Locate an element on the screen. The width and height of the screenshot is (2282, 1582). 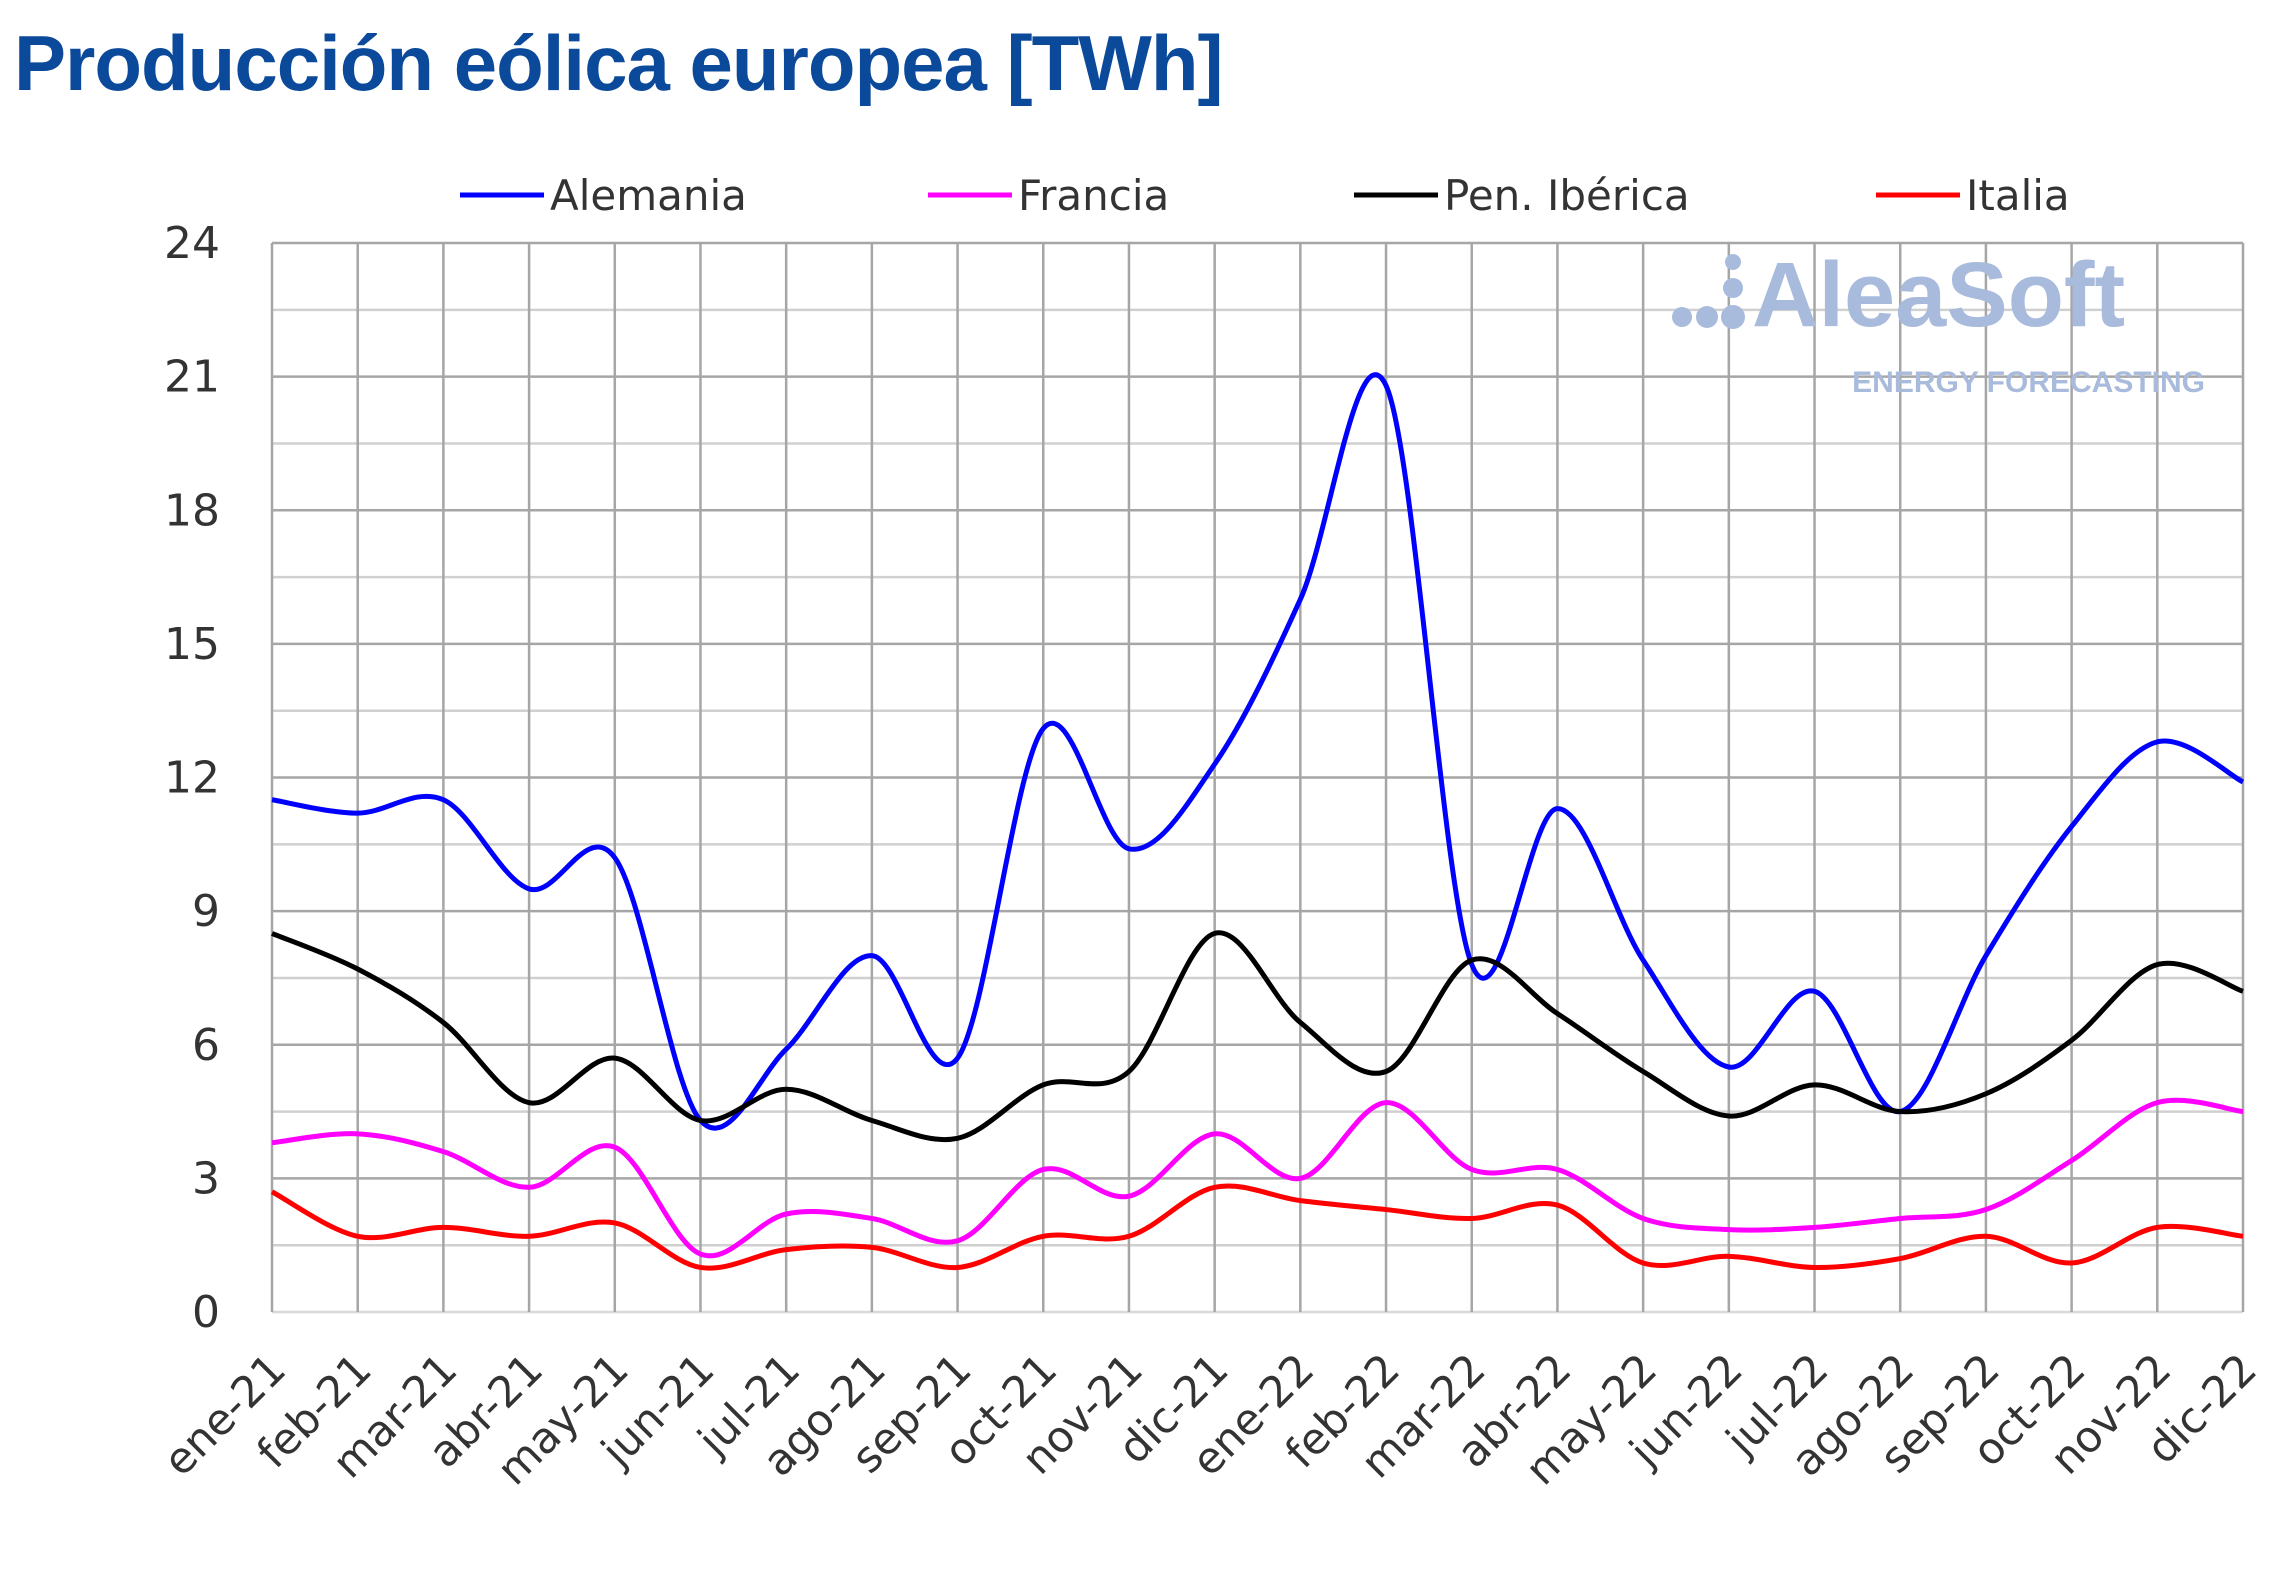
series-line-italia is located at coordinates (1257, 1227).